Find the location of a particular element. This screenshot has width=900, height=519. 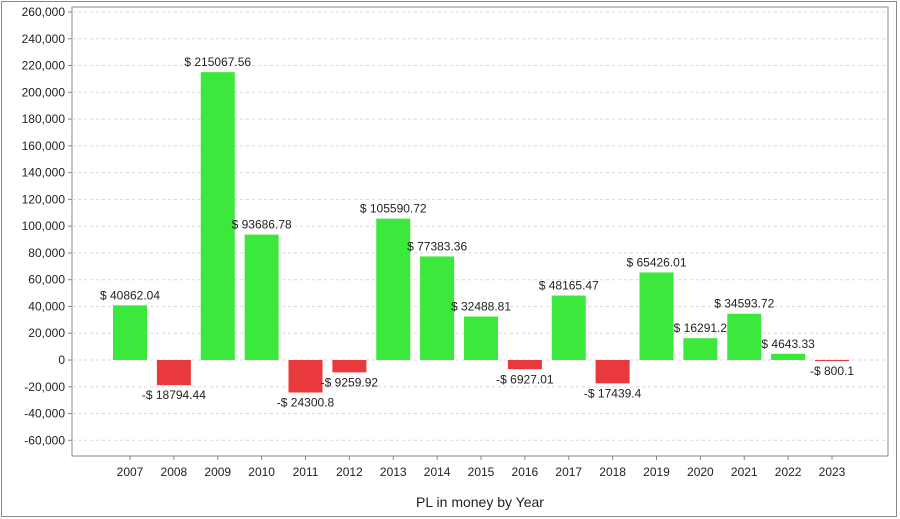

x-tick-label: 2017 is located at coordinates (568, 472).